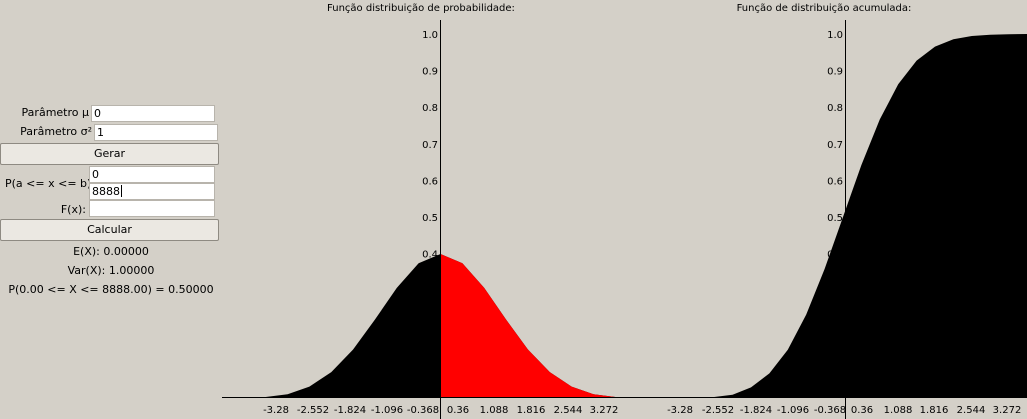 This screenshot has height=419, width=1027. I want to click on expected-value-text: E(X): 0.00000, so click(111, 251).